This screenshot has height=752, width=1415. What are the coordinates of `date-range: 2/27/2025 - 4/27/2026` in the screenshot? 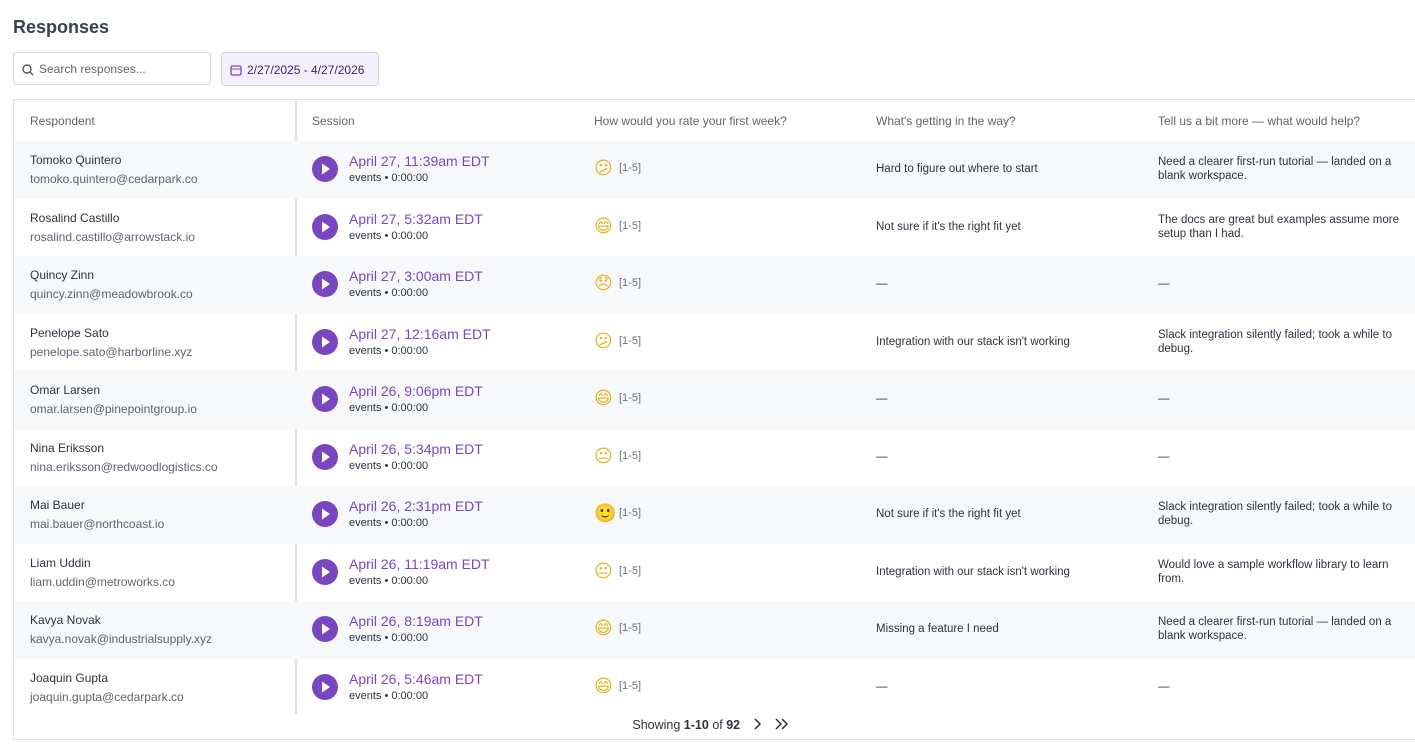 It's located at (306, 70).